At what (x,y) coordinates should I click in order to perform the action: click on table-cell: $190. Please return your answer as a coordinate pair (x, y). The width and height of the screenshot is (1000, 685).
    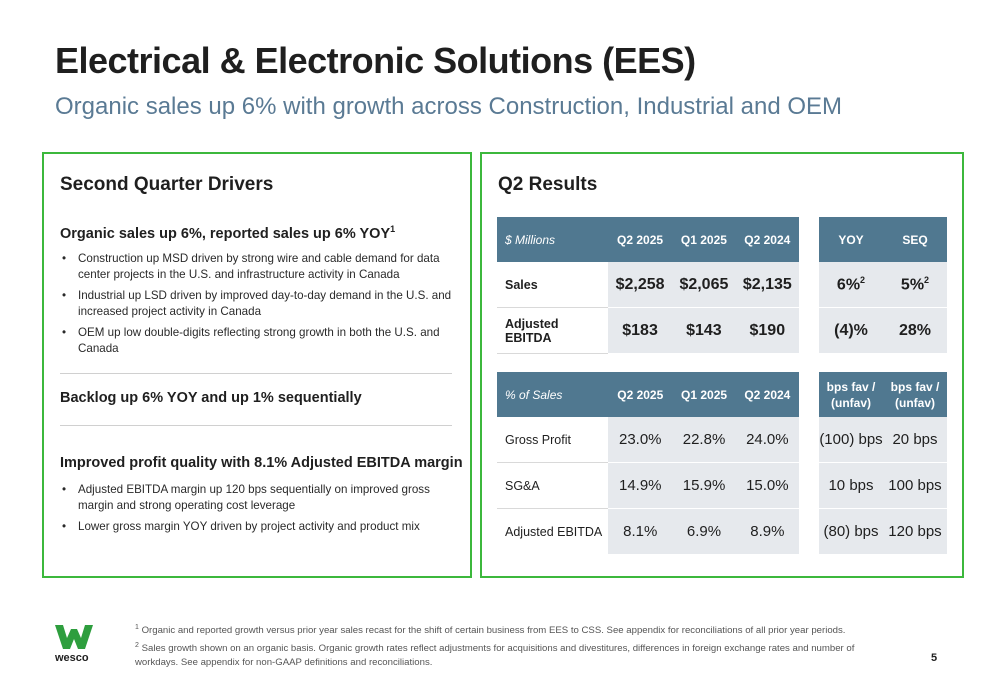
    Looking at the image, I should click on (767, 330).